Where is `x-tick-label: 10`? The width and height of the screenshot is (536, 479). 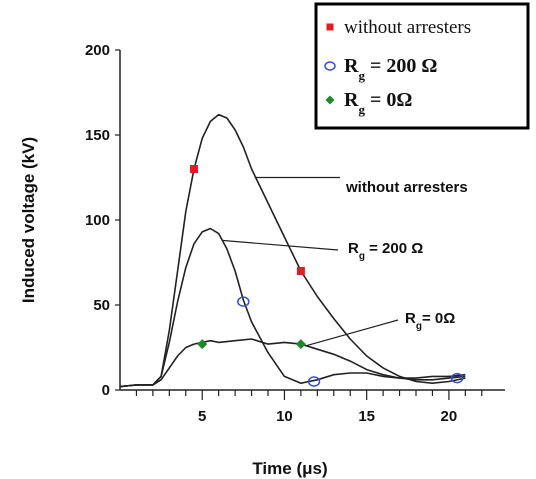
x-tick-label: 10 is located at coordinates (284, 416).